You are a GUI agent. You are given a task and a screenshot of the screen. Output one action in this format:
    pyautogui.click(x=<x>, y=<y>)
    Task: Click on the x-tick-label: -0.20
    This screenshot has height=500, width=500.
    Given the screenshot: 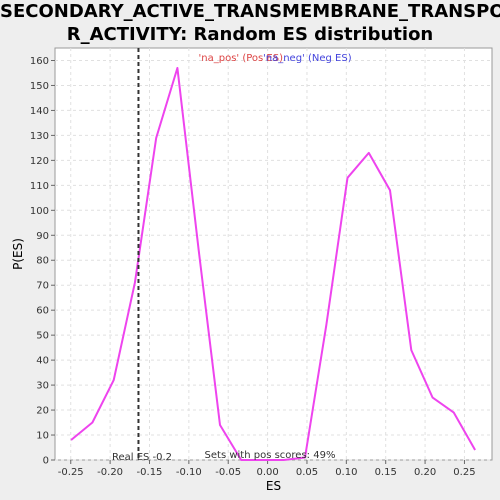 What is the action you would take?
    pyautogui.click(x=110, y=472)
    